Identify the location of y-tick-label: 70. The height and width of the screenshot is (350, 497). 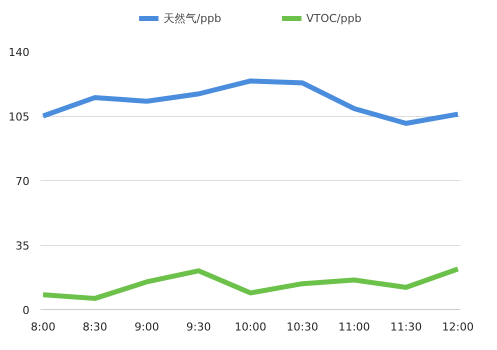
(23, 181).